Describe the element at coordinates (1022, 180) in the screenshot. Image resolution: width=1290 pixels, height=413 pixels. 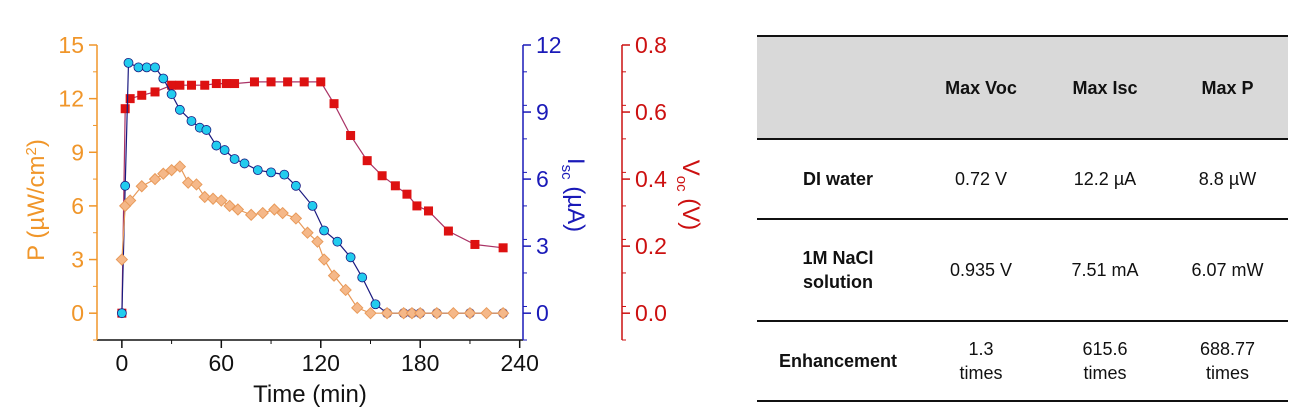
I see `table-row: DI water 0.72 V 12.2 µA 8.8 µW` at that location.